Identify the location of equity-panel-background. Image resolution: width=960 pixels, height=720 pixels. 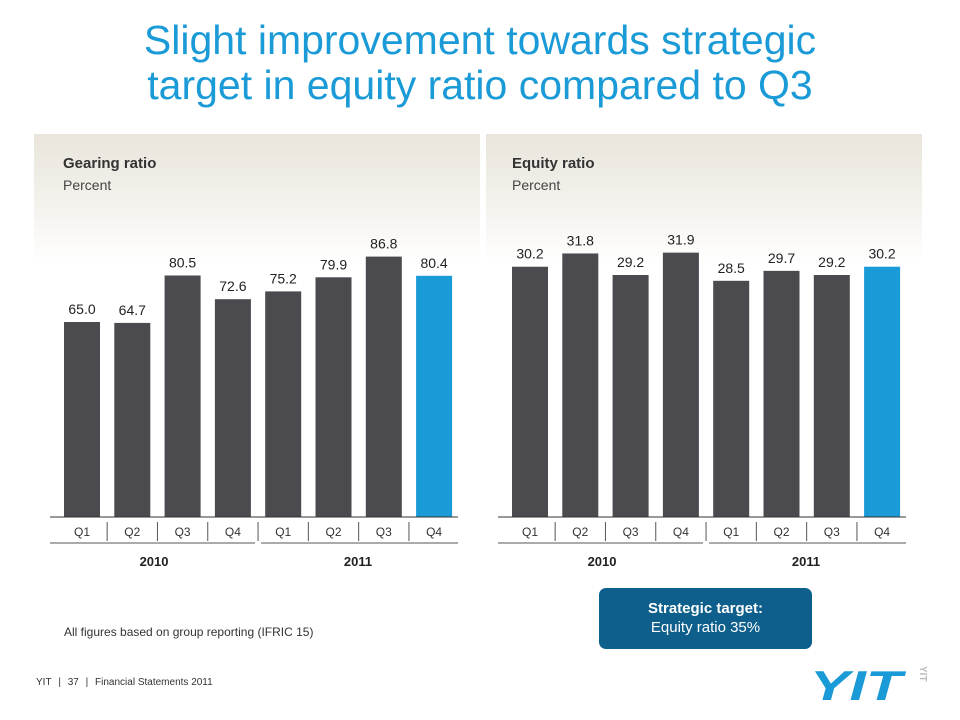
(704, 199).